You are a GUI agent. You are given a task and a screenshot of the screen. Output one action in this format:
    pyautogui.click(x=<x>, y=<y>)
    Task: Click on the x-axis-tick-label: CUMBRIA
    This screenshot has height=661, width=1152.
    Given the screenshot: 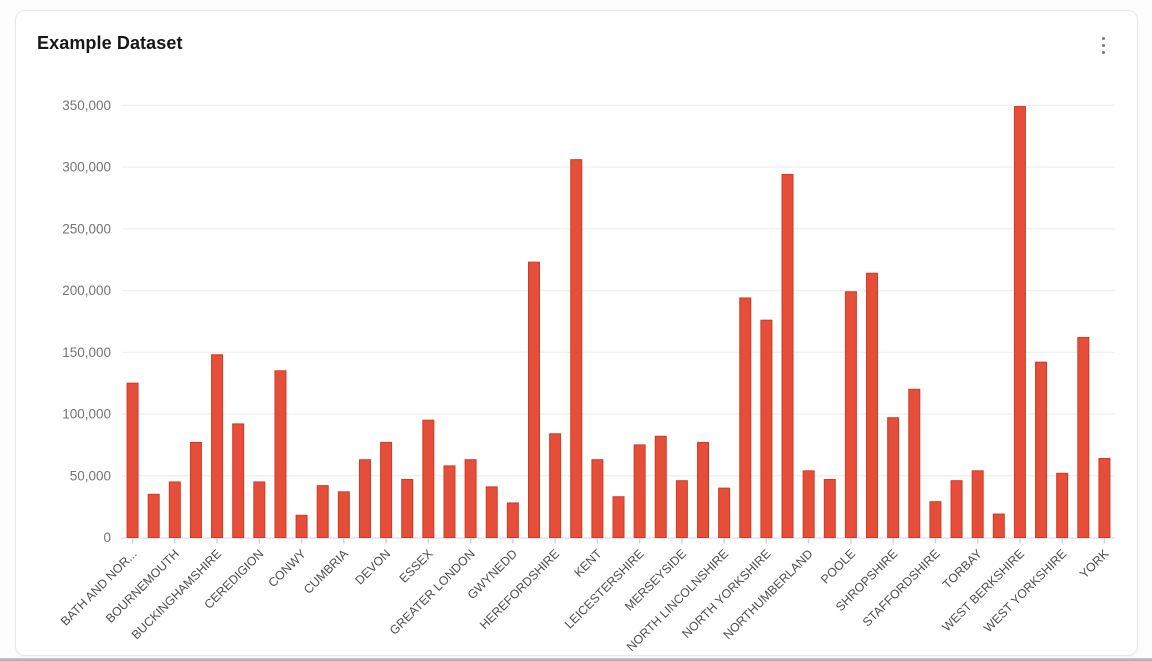 What is the action you would take?
    pyautogui.click(x=326, y=571)
    